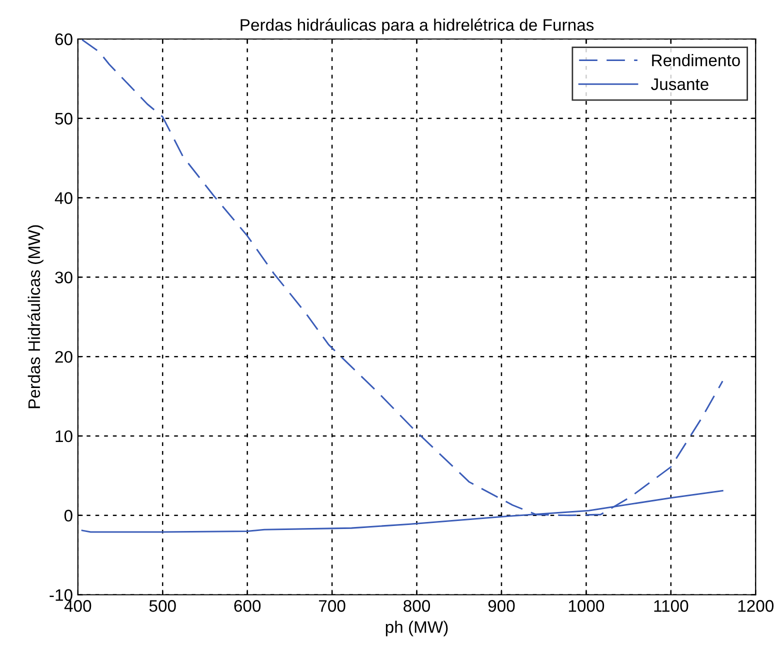 Image resolution: width=779 pixels, height=650 pixels. Describe the element at coordinates (36, 316) in the screenshot. I see `y-axis-title: Perdas Hidráulicas (MW)` at that location.